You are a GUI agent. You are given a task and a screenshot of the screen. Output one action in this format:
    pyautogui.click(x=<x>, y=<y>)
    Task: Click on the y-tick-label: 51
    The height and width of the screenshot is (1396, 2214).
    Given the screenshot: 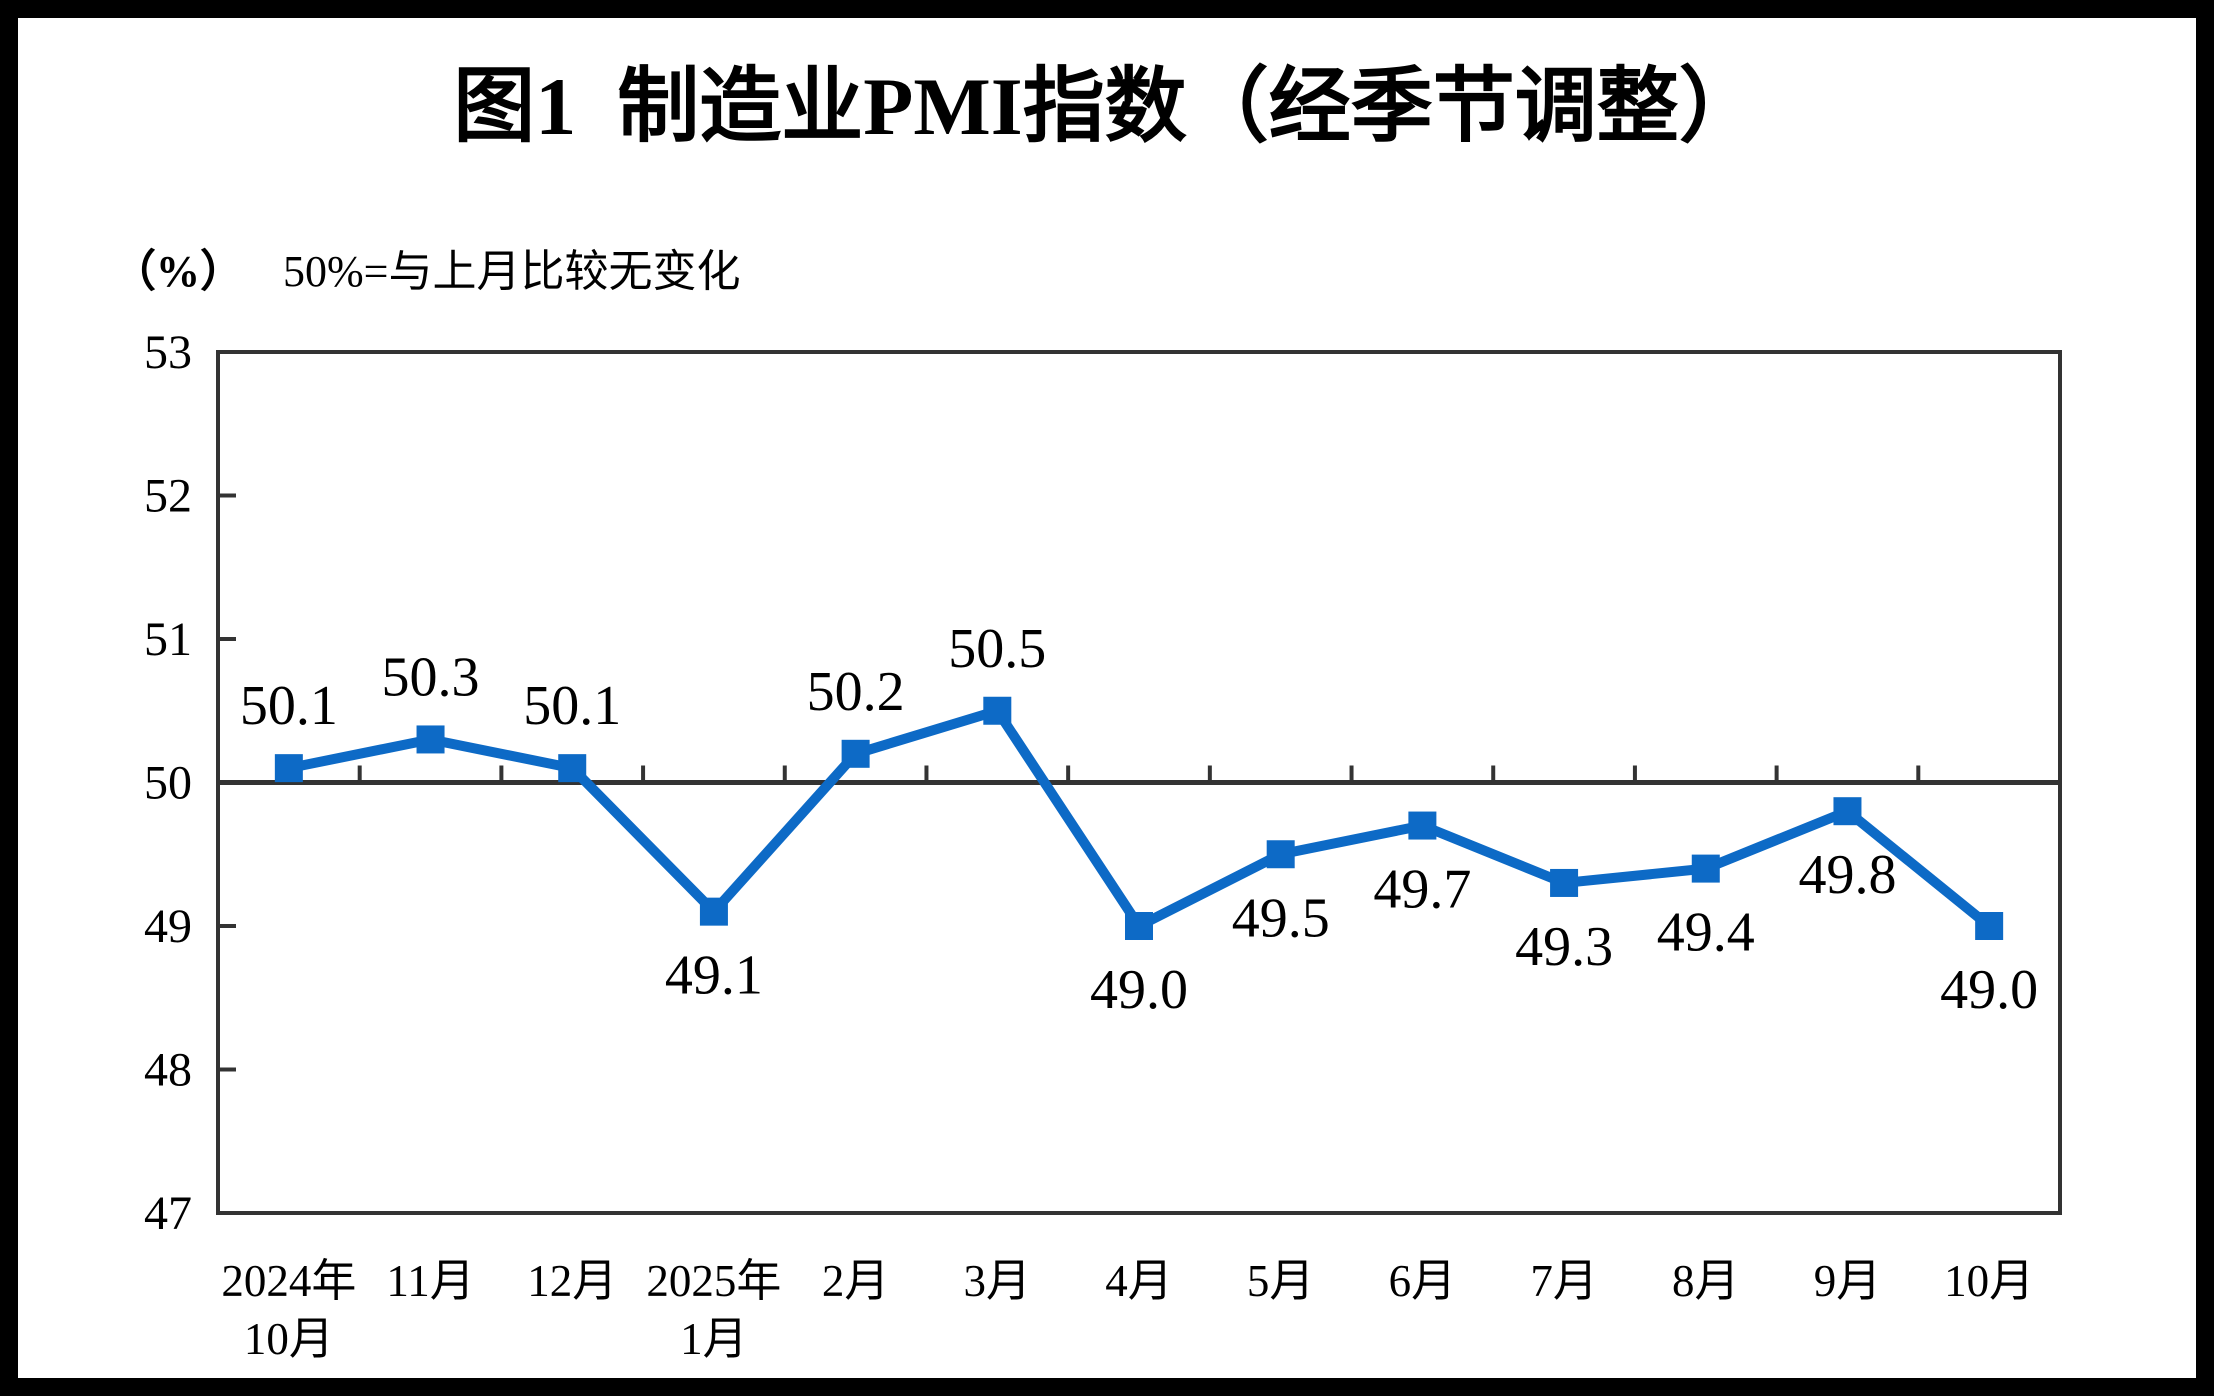 What is the action you would take?
    pyautogui.click(x=168, y=639)
    